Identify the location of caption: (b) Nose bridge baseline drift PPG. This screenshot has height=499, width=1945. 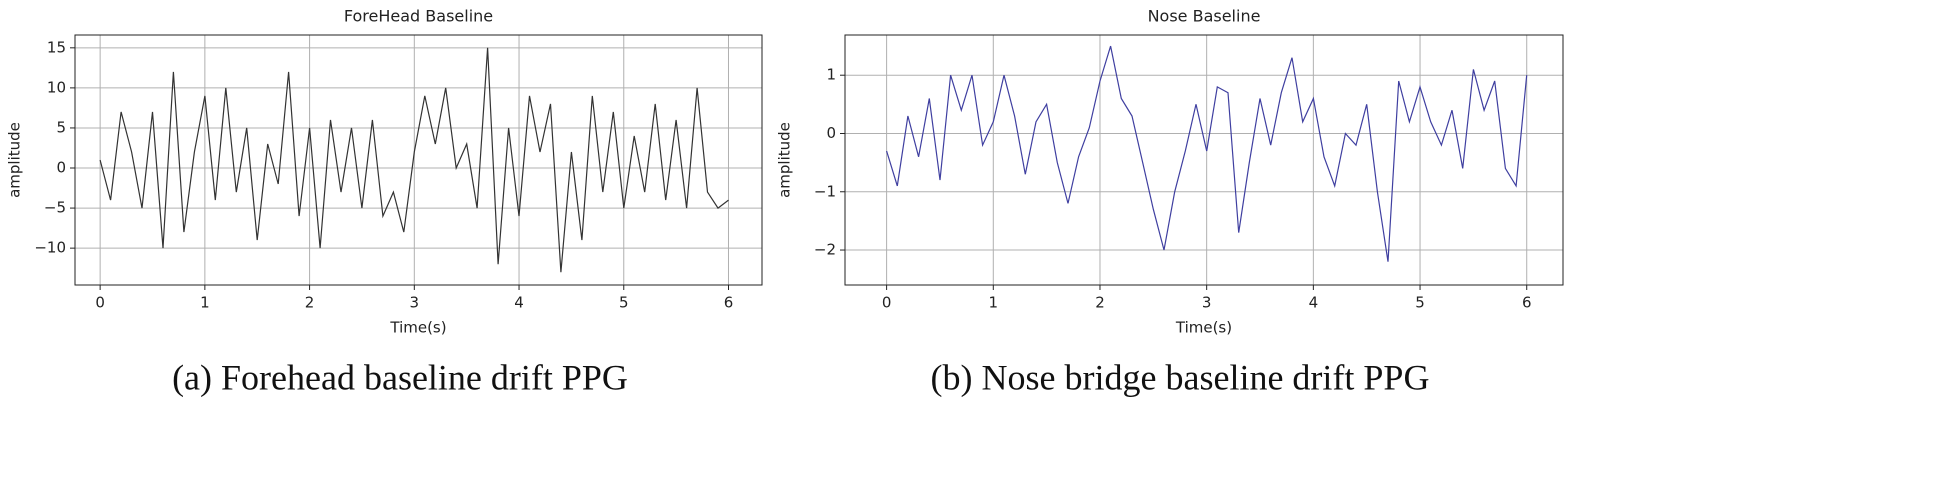
(1180, 377).